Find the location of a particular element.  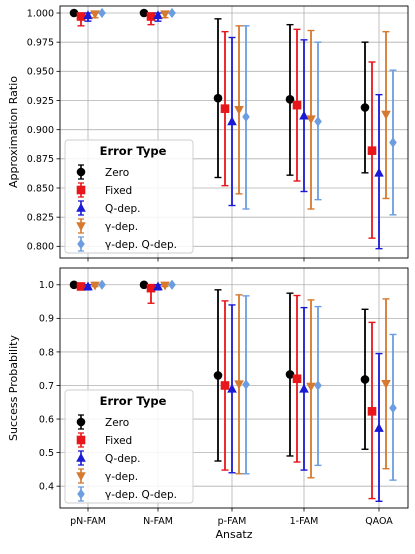

y-tick-label: 0.6 is located at coordinates (46, 419).